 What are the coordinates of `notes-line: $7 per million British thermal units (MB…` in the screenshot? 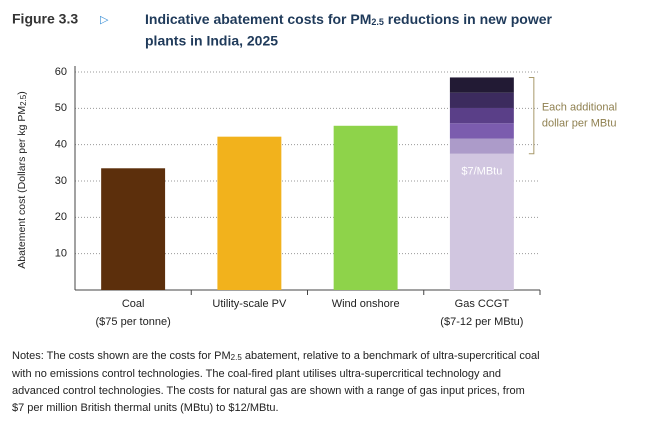 It's located at (145, 408).